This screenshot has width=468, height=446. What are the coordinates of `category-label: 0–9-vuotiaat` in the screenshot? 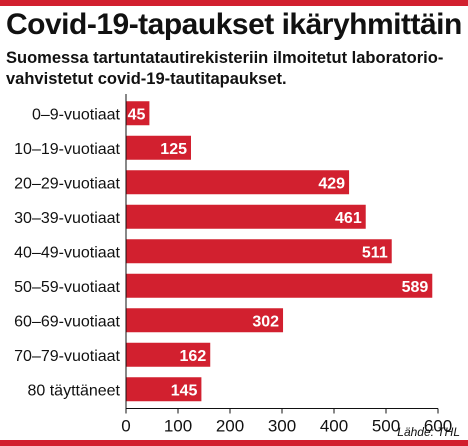 It's located at (76, 114).